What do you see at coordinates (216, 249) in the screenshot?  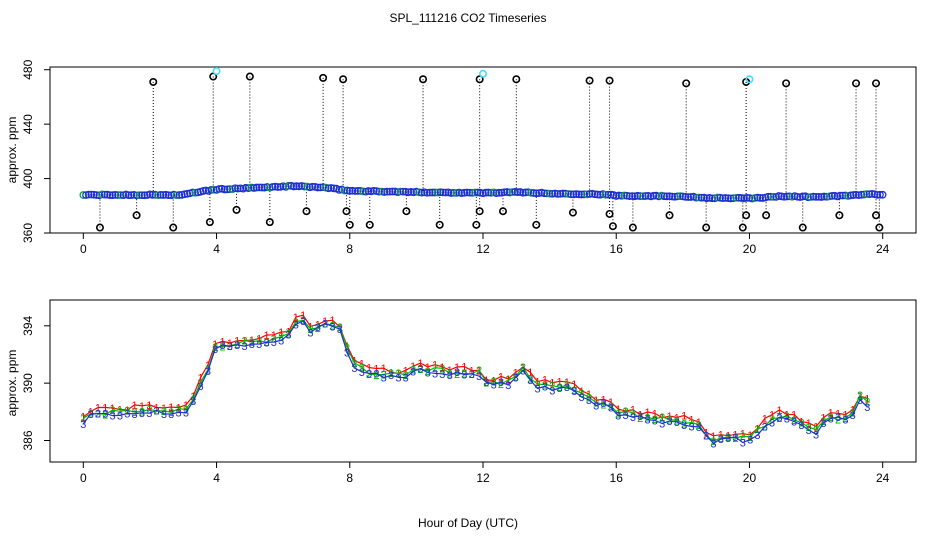 I see `top-x-tick-label: 4` at bounding box center [216, 249].